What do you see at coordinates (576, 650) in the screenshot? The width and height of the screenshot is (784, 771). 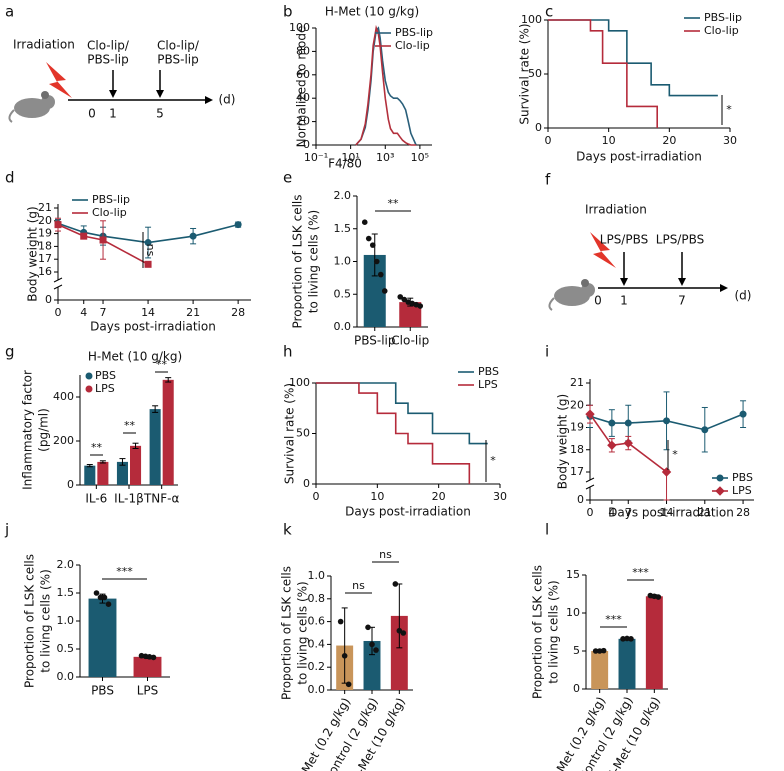 I see `y-tick-label: 5` at bounding box center [576, 650].